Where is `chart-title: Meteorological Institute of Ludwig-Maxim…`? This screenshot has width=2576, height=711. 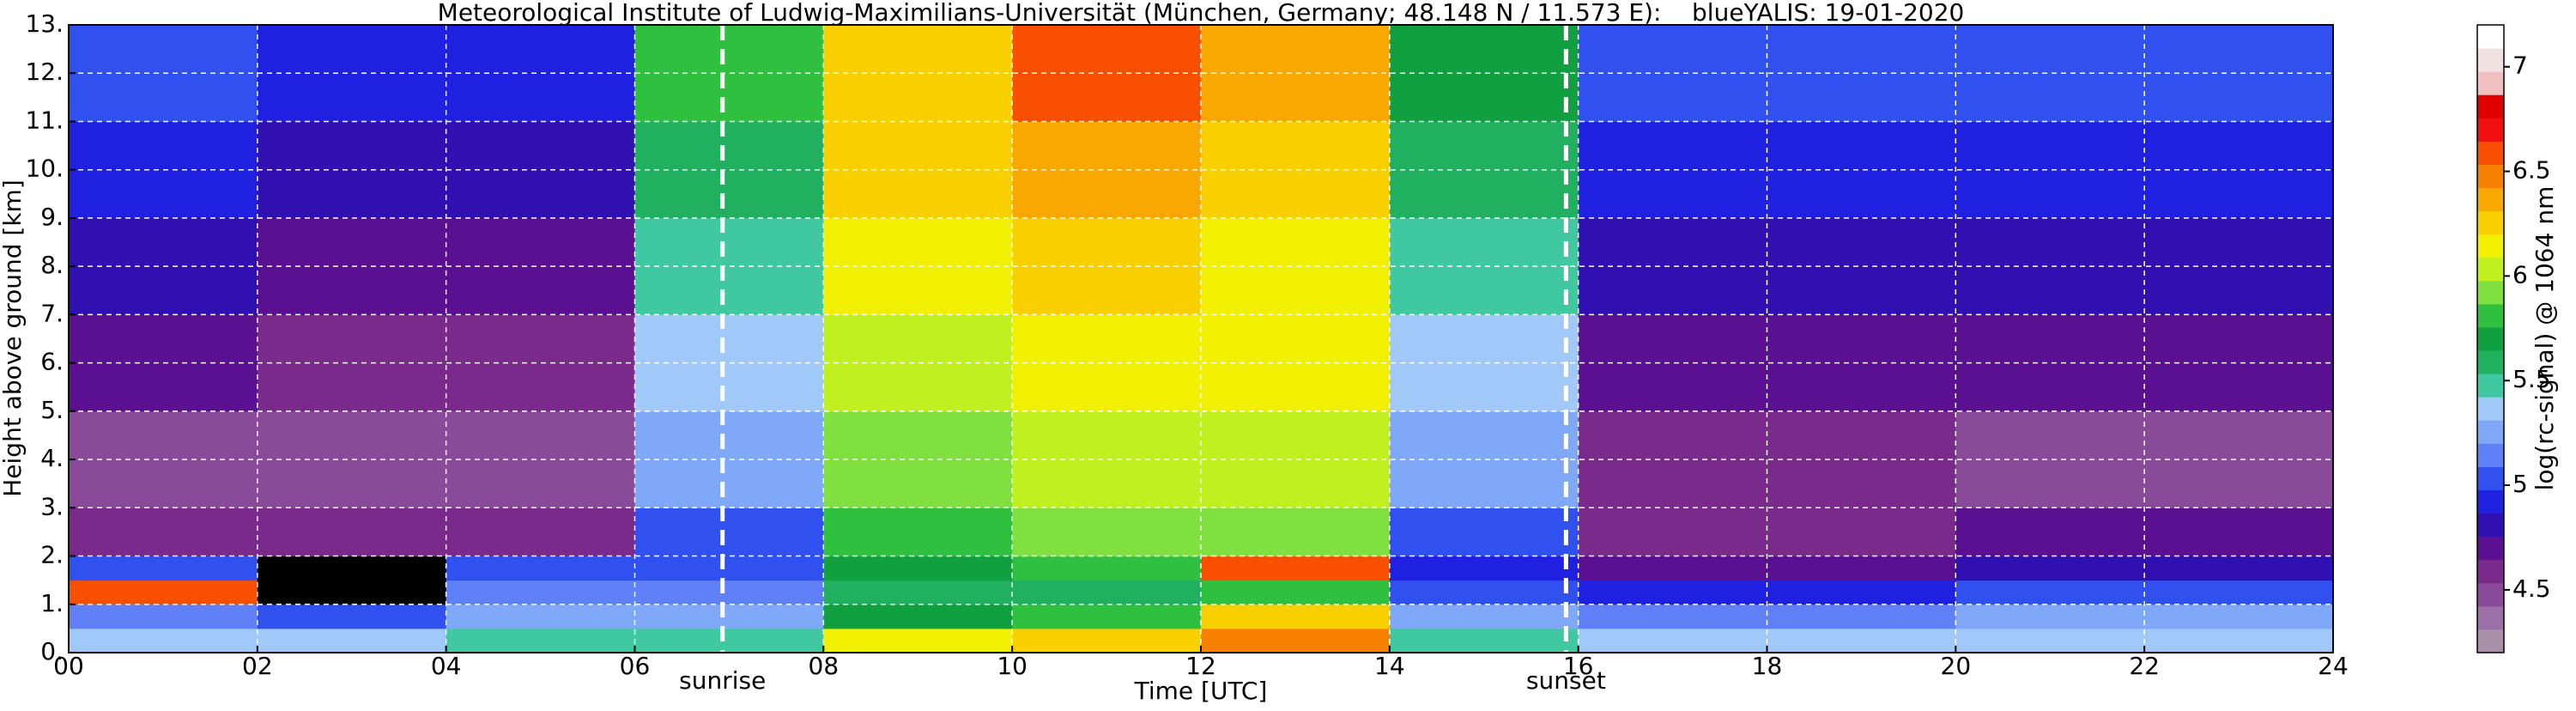
chart-title: Meteorological Institute of Ludwig-Maxim… is located at coordinates (1201, 13).